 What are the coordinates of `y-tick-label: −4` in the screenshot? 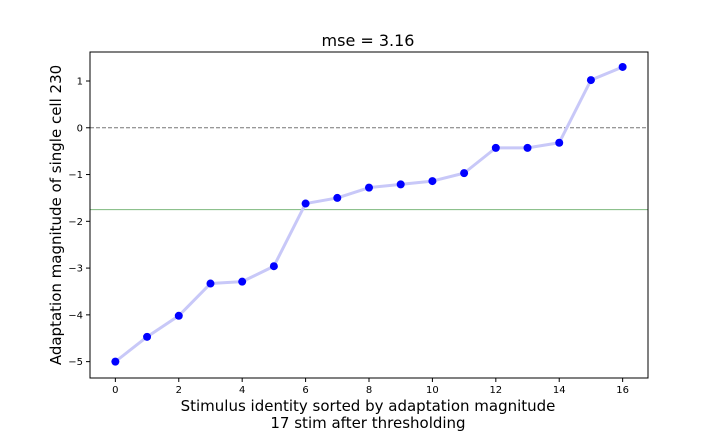 It's located at (75, 315).